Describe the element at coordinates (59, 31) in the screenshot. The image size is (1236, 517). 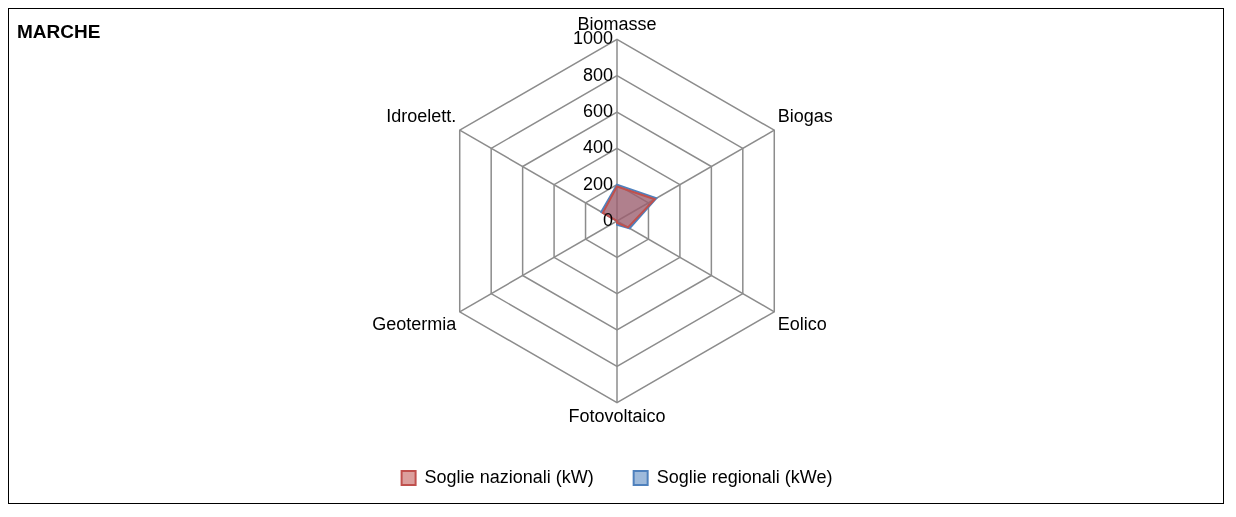
I see `text: MARCHE` at that location.